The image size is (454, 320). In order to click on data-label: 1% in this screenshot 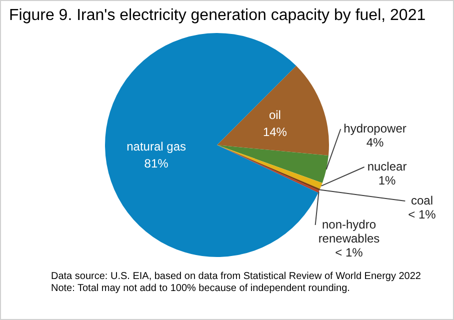, I will do `click(387, 180)`.